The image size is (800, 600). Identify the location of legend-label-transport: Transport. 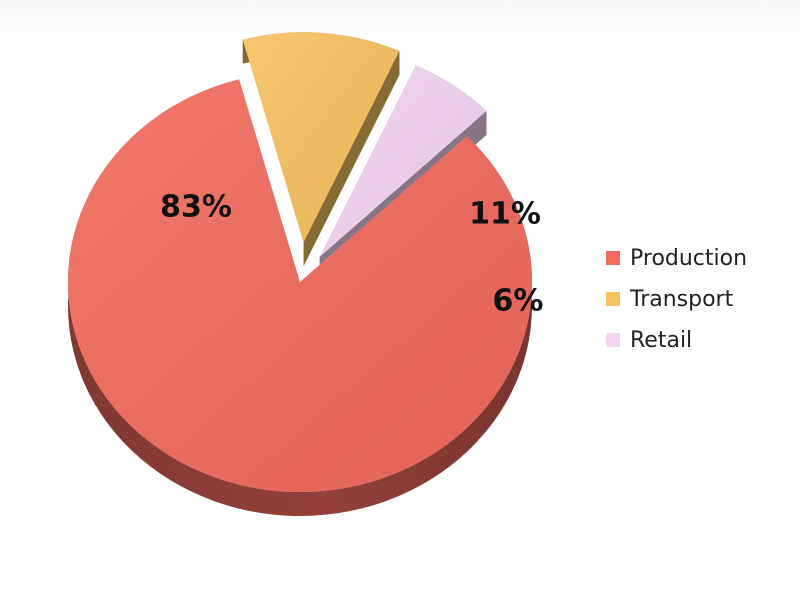
(681, 299).